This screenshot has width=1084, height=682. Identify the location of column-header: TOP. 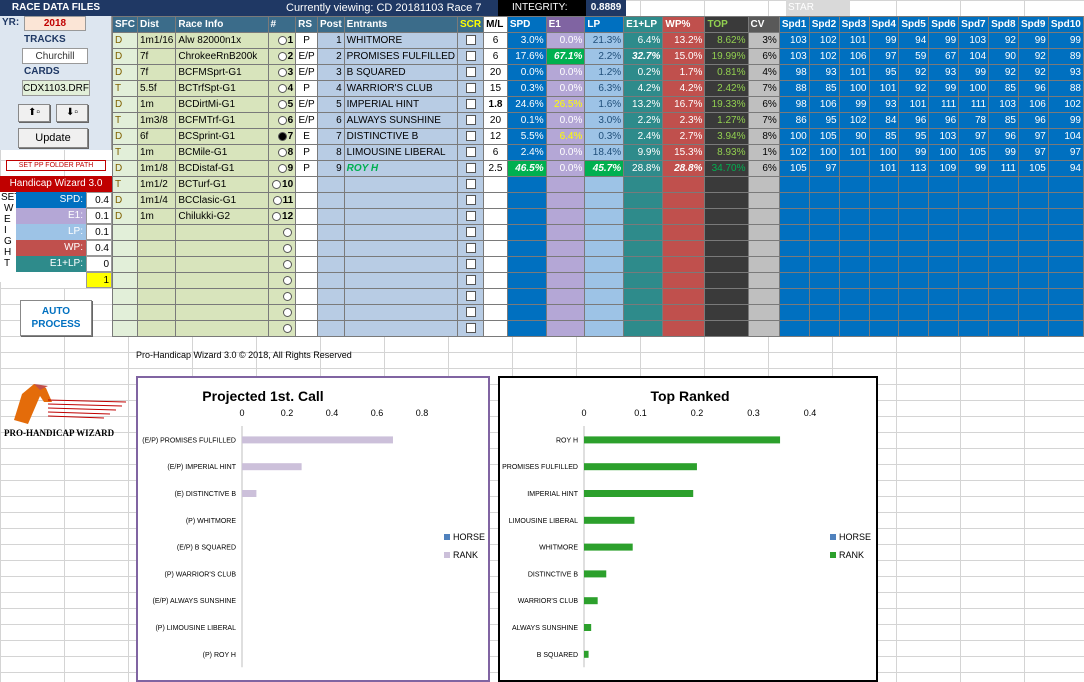
(726, 24).